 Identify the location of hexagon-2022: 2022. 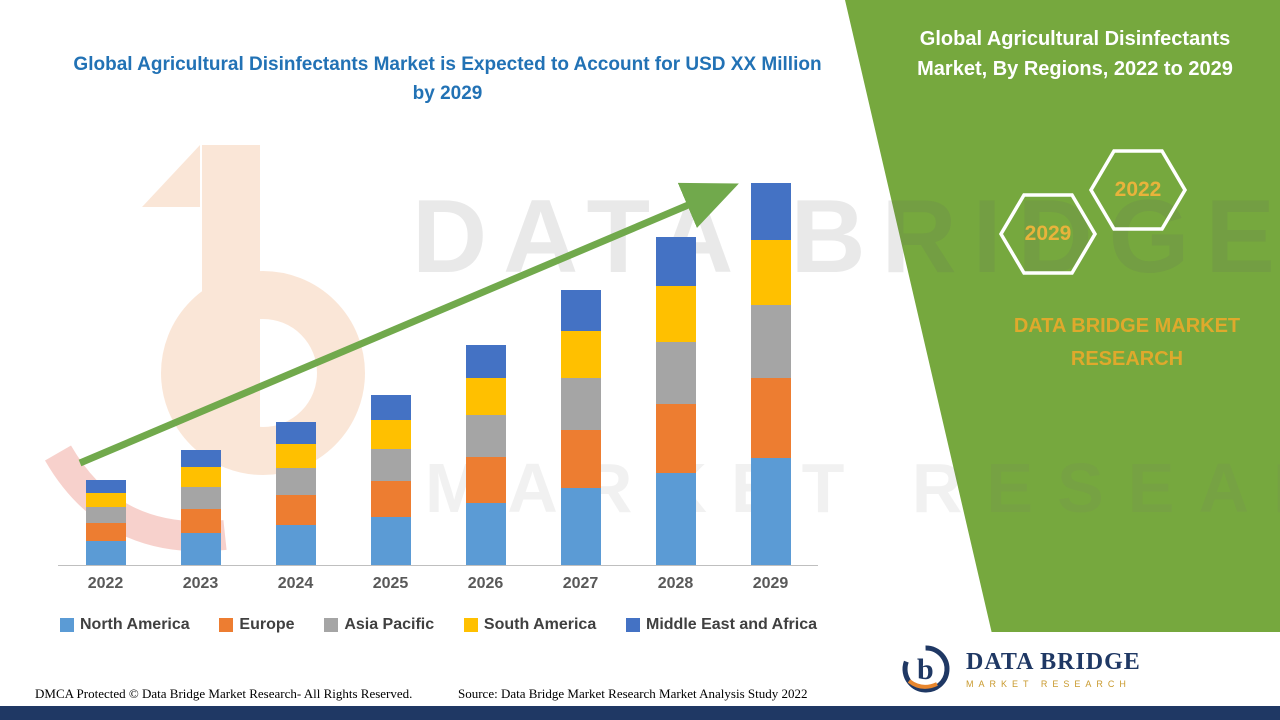
(1138, 190).